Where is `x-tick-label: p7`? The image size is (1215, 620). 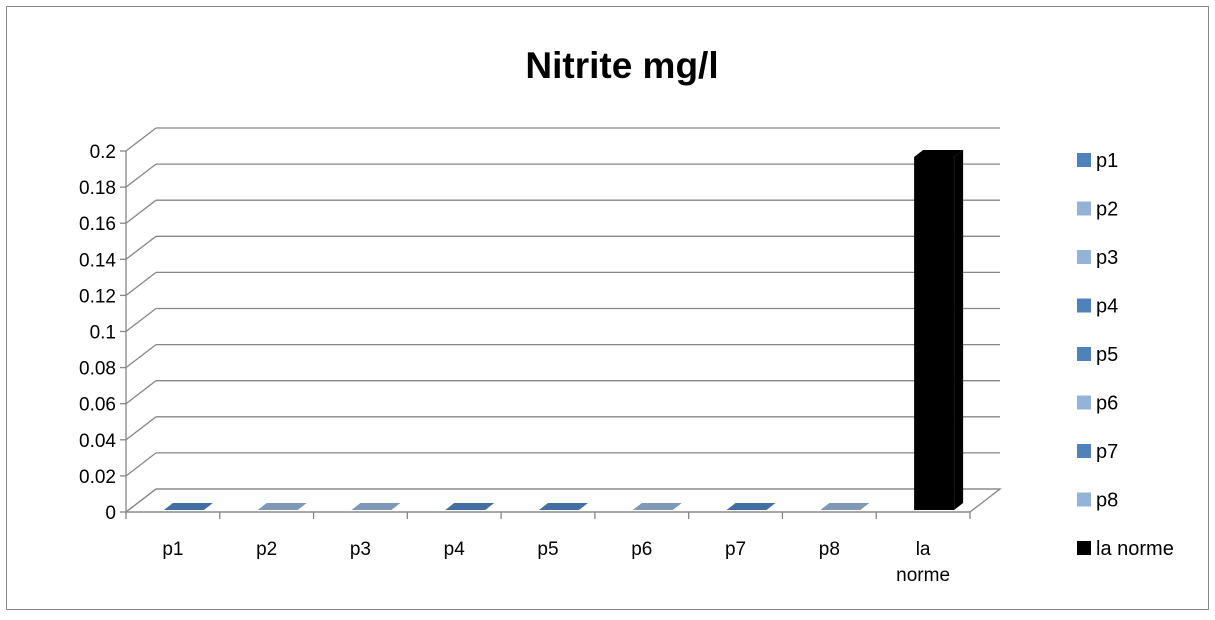
x-tick-label: p7 is located at coordinates (735, 549).